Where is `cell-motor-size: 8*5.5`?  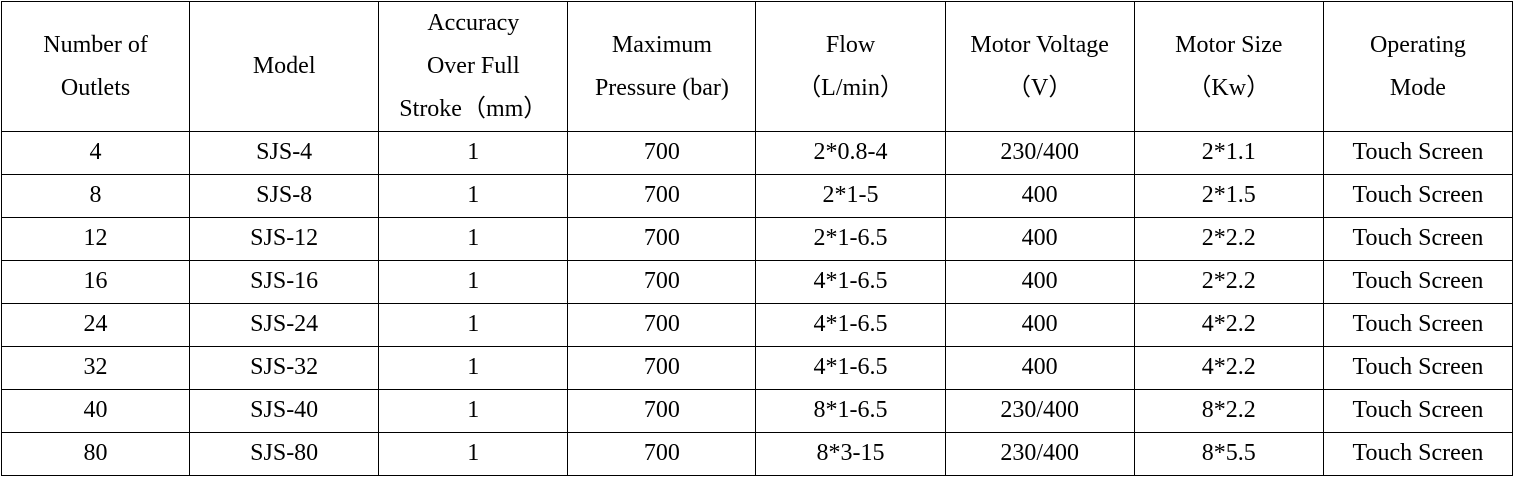 cell-motor-size: 8*5.5 is located at coordinates (1228, 454).